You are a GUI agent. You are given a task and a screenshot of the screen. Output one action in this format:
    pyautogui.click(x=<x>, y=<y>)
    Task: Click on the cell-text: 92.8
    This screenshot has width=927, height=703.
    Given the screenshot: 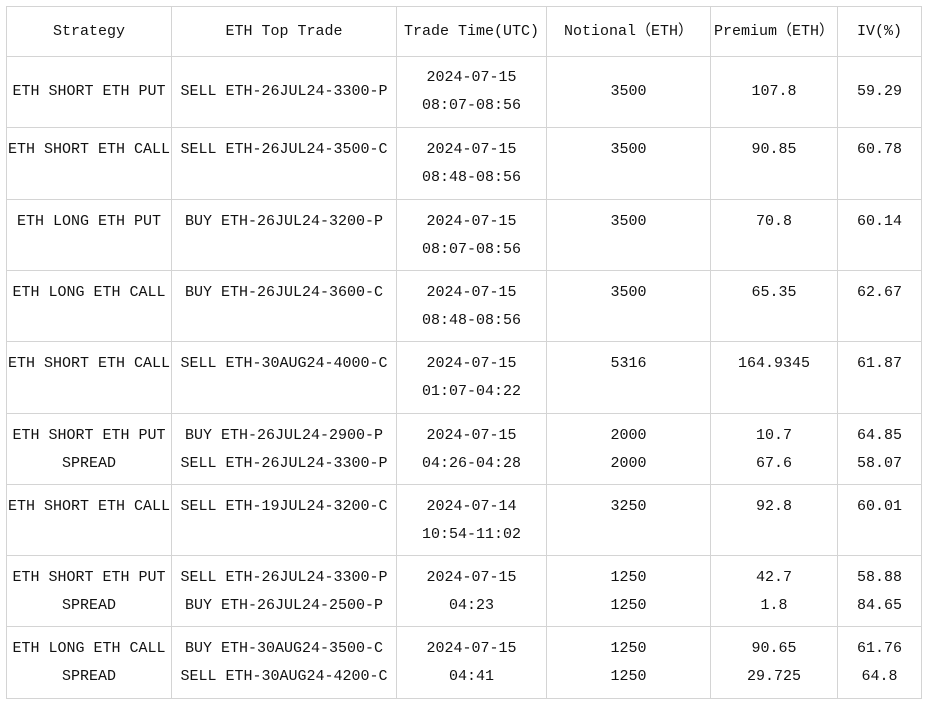 What is the action you would take?
    pyautogui.click(x=773, y=506)
    